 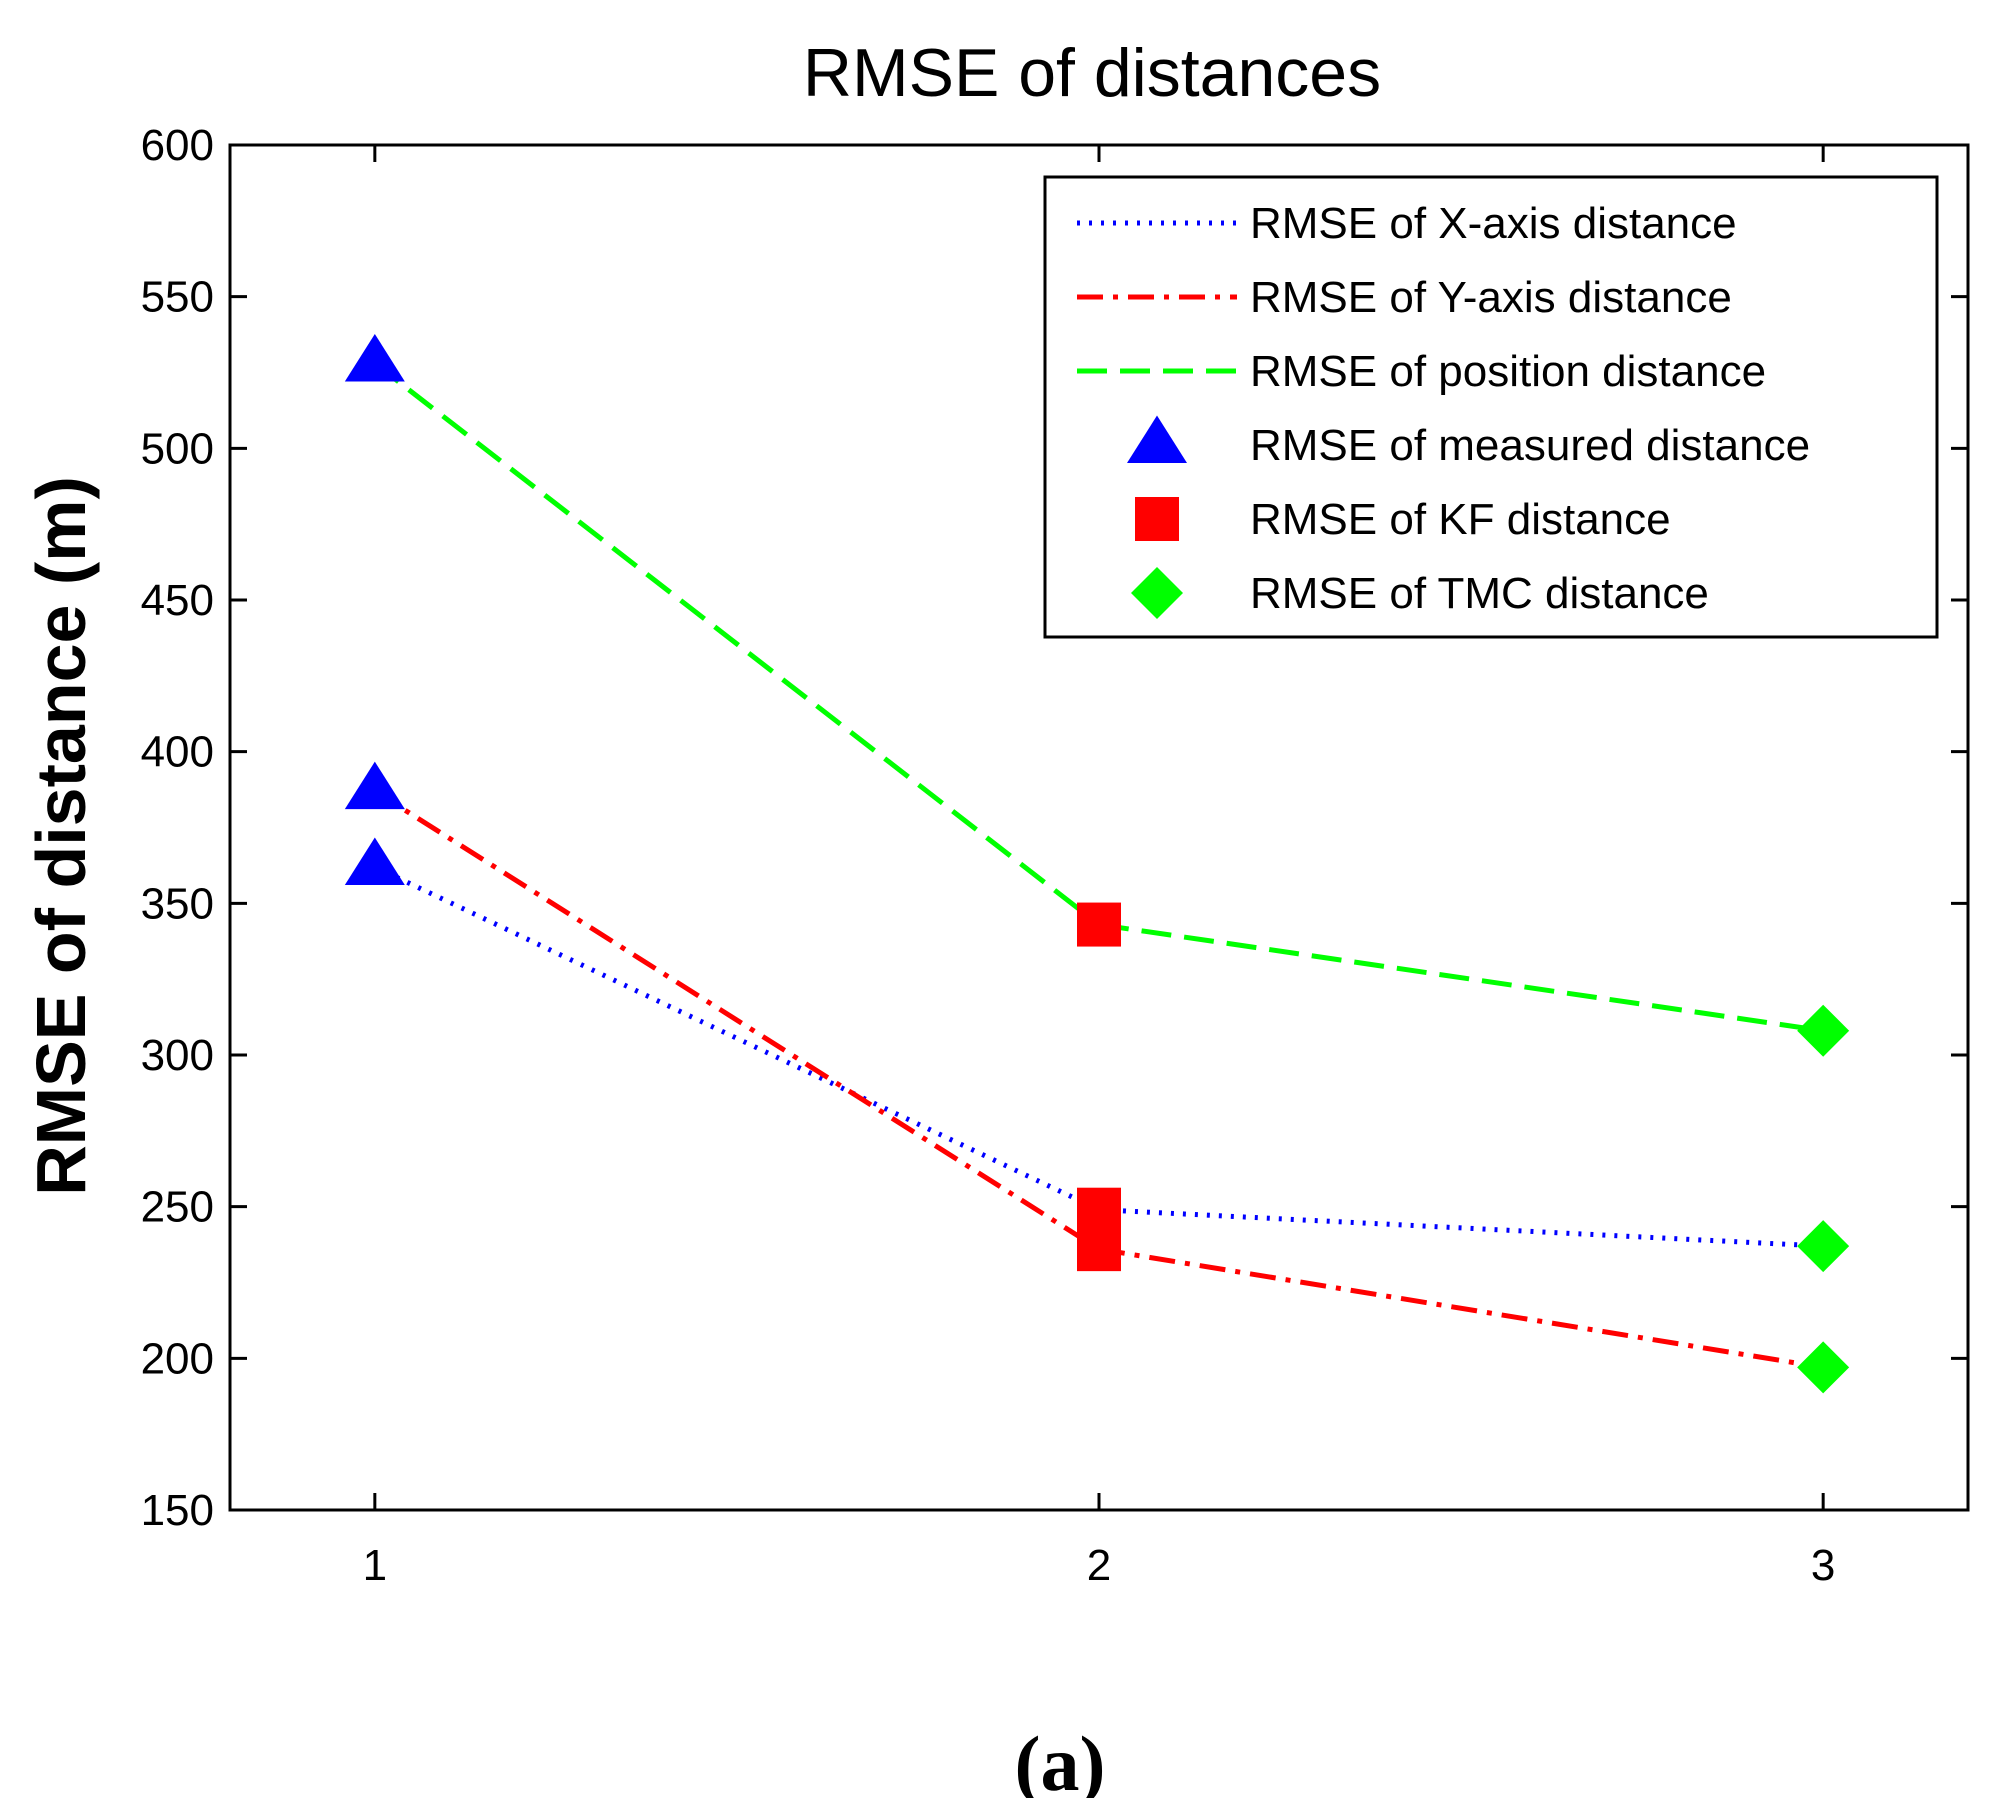 What do you see at coordinates (1491, 297) in the screenshot?
I see `legend-label: RMSE of Y-axis distance` at bounding box center [1491, 297].